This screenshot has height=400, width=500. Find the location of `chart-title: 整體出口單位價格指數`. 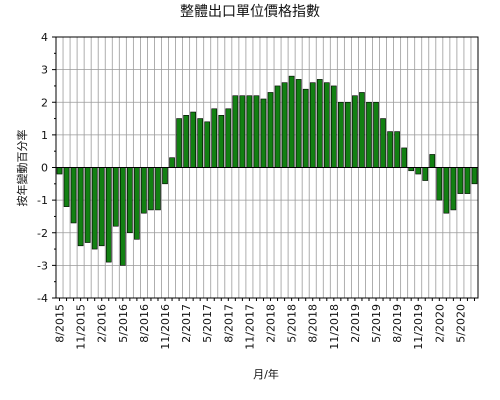

chart-title: 整體出口單位價格指數 is located at coordinates (250, 11).